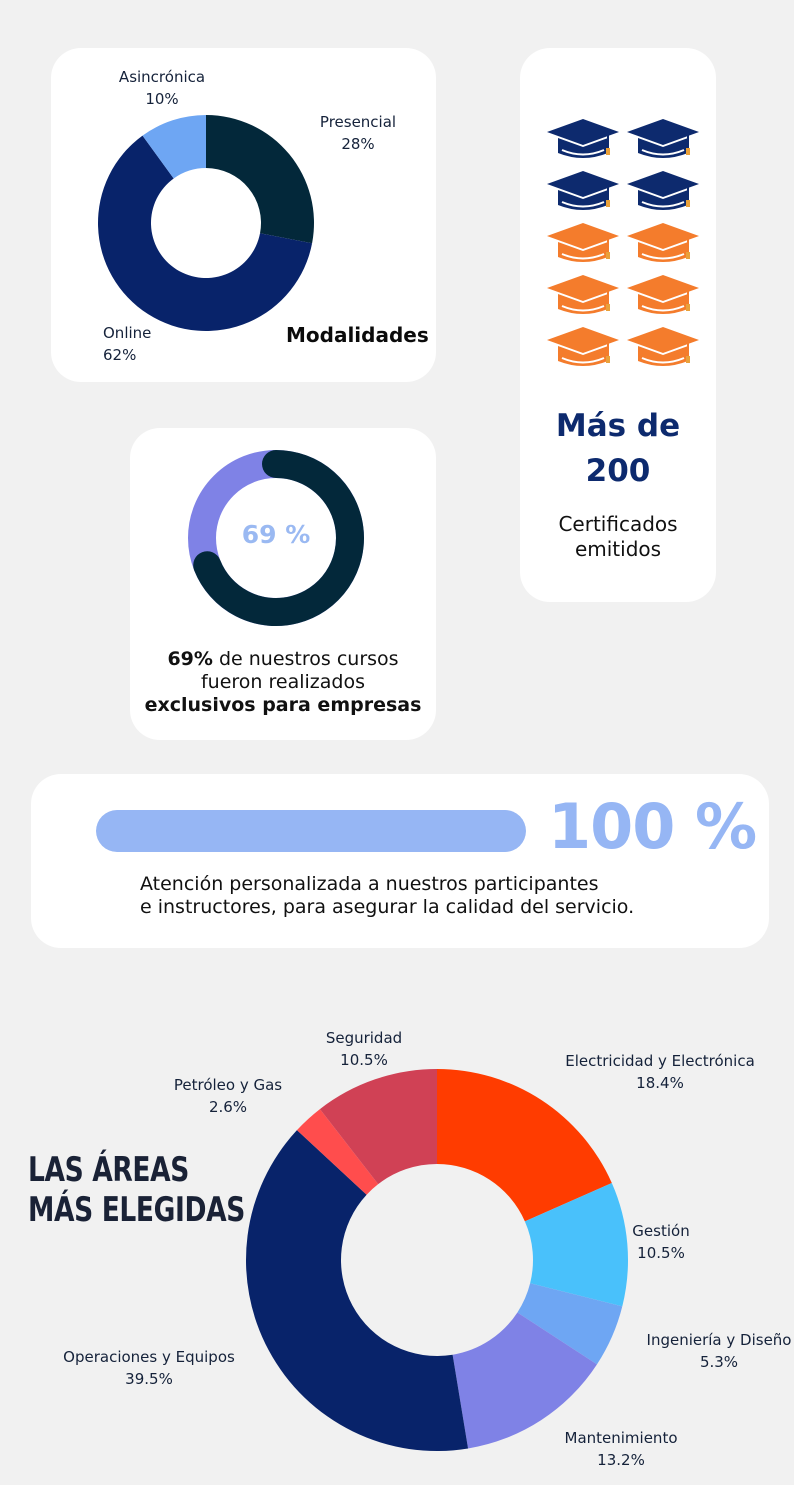 This screenshot has width=794, height=1485. Describe the element at coordinates (618, 524) in the screenshot. I see `sub-line1: Certificados` at that location.